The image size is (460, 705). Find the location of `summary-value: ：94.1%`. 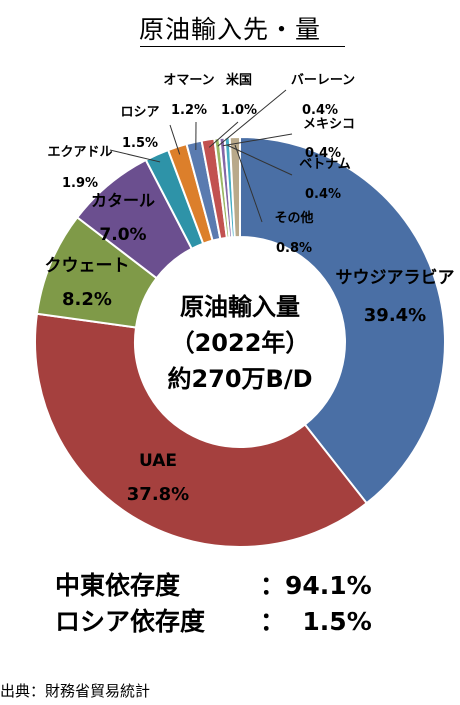

summary-value: ：94.1% is located at coordinates (316, 585).